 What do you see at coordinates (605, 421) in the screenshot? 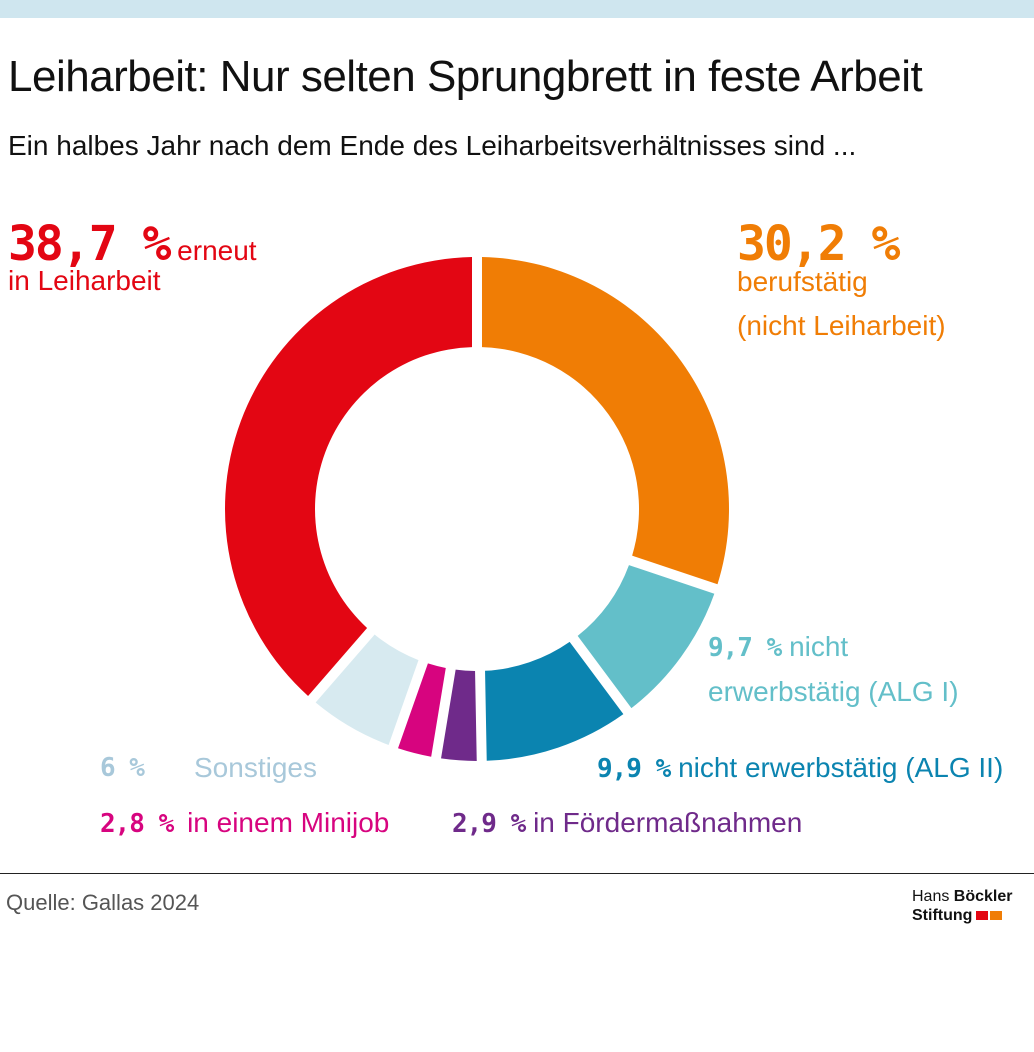
I see `slice-berufstaetig` at bounding box center [605, 421].